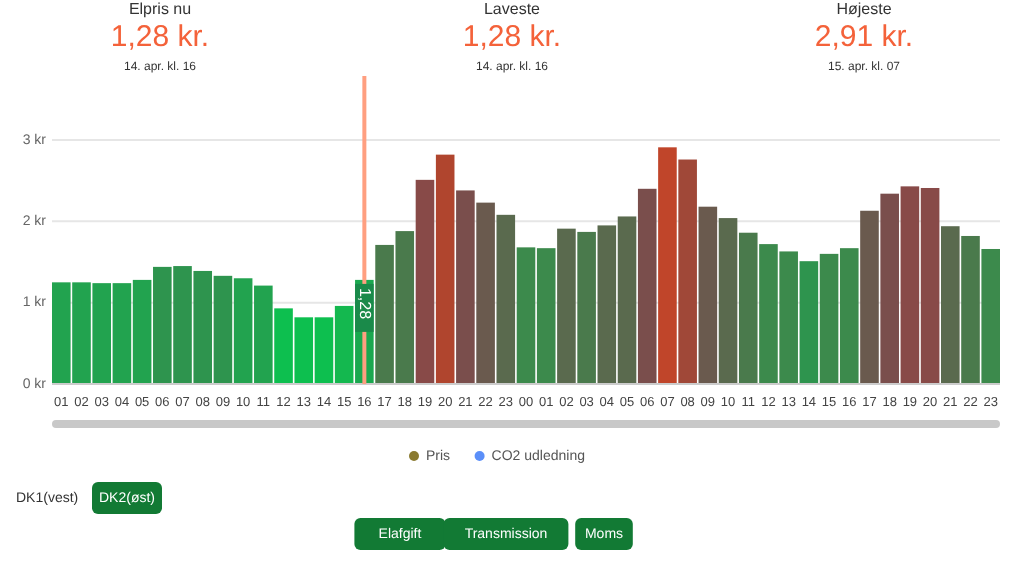 The width and height of the screenshot is (1024, 576). What do you see at coordinates (512, 9) in the screenshot?
I see `text: Laveste` at bounding box center [512, 9].